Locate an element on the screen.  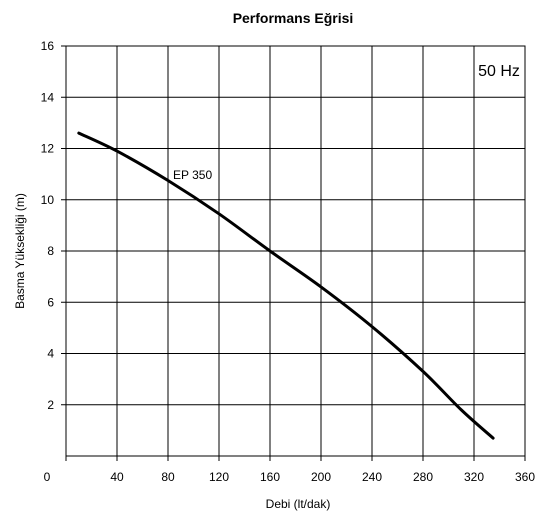
y-tick-label: 2 is located at coordinates (50, 405).